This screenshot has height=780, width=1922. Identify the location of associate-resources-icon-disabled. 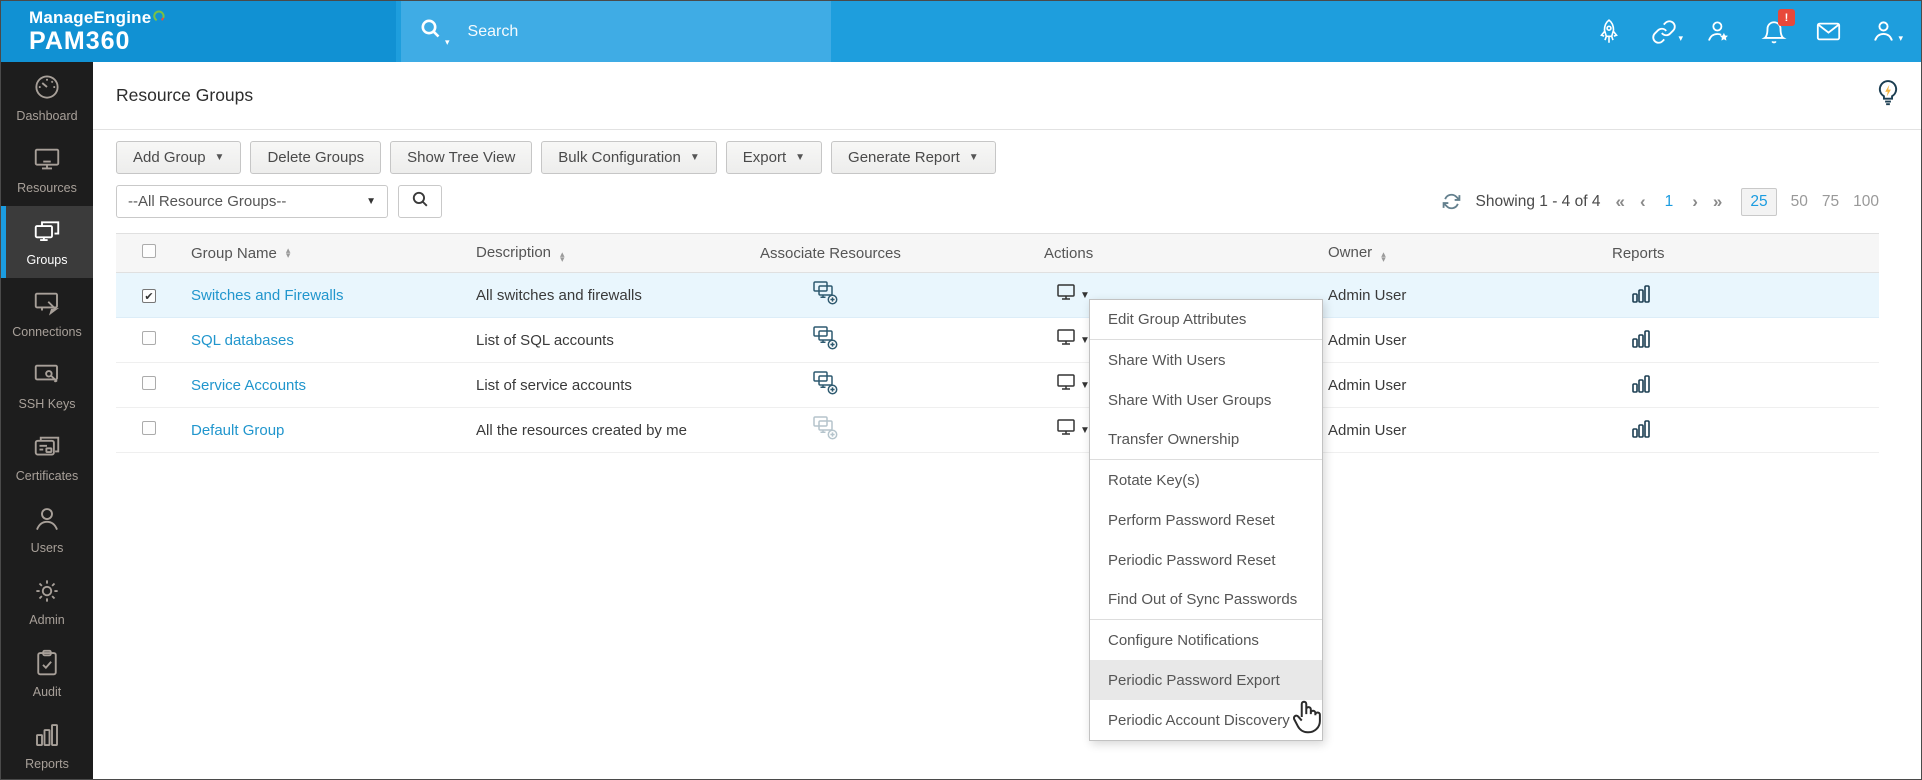
(825, 430).